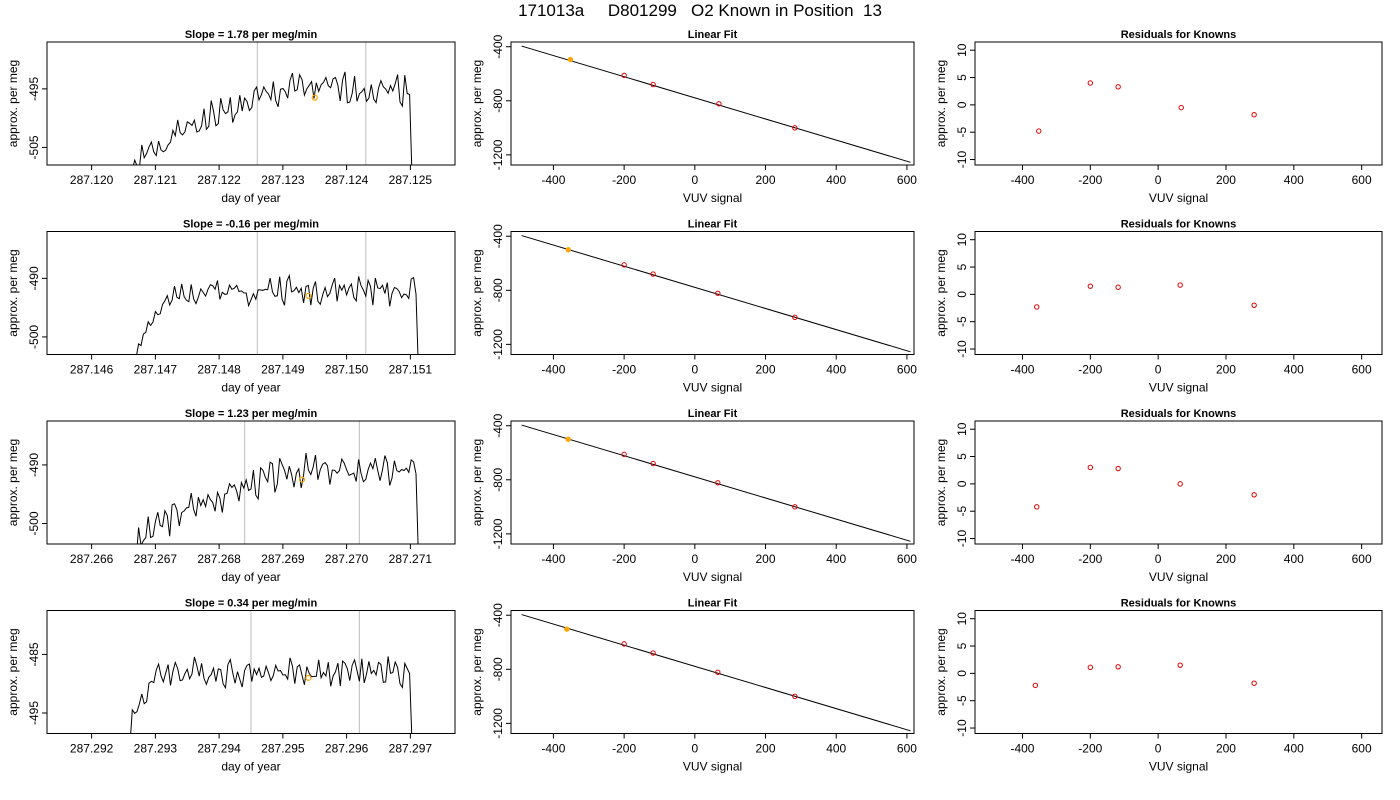  Describe the element at coordinates (347, 180) in the screenshot. I see `x-tick-label: 287.124` at that location.